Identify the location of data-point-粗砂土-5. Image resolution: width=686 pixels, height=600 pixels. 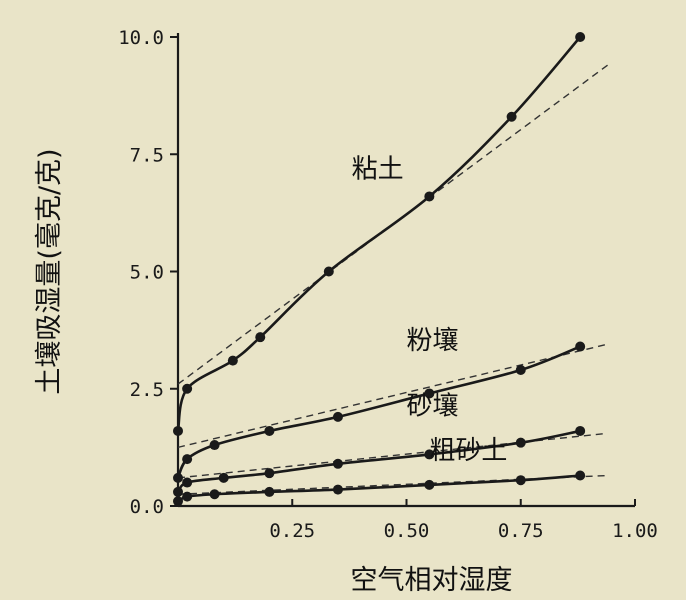
(429, 484).